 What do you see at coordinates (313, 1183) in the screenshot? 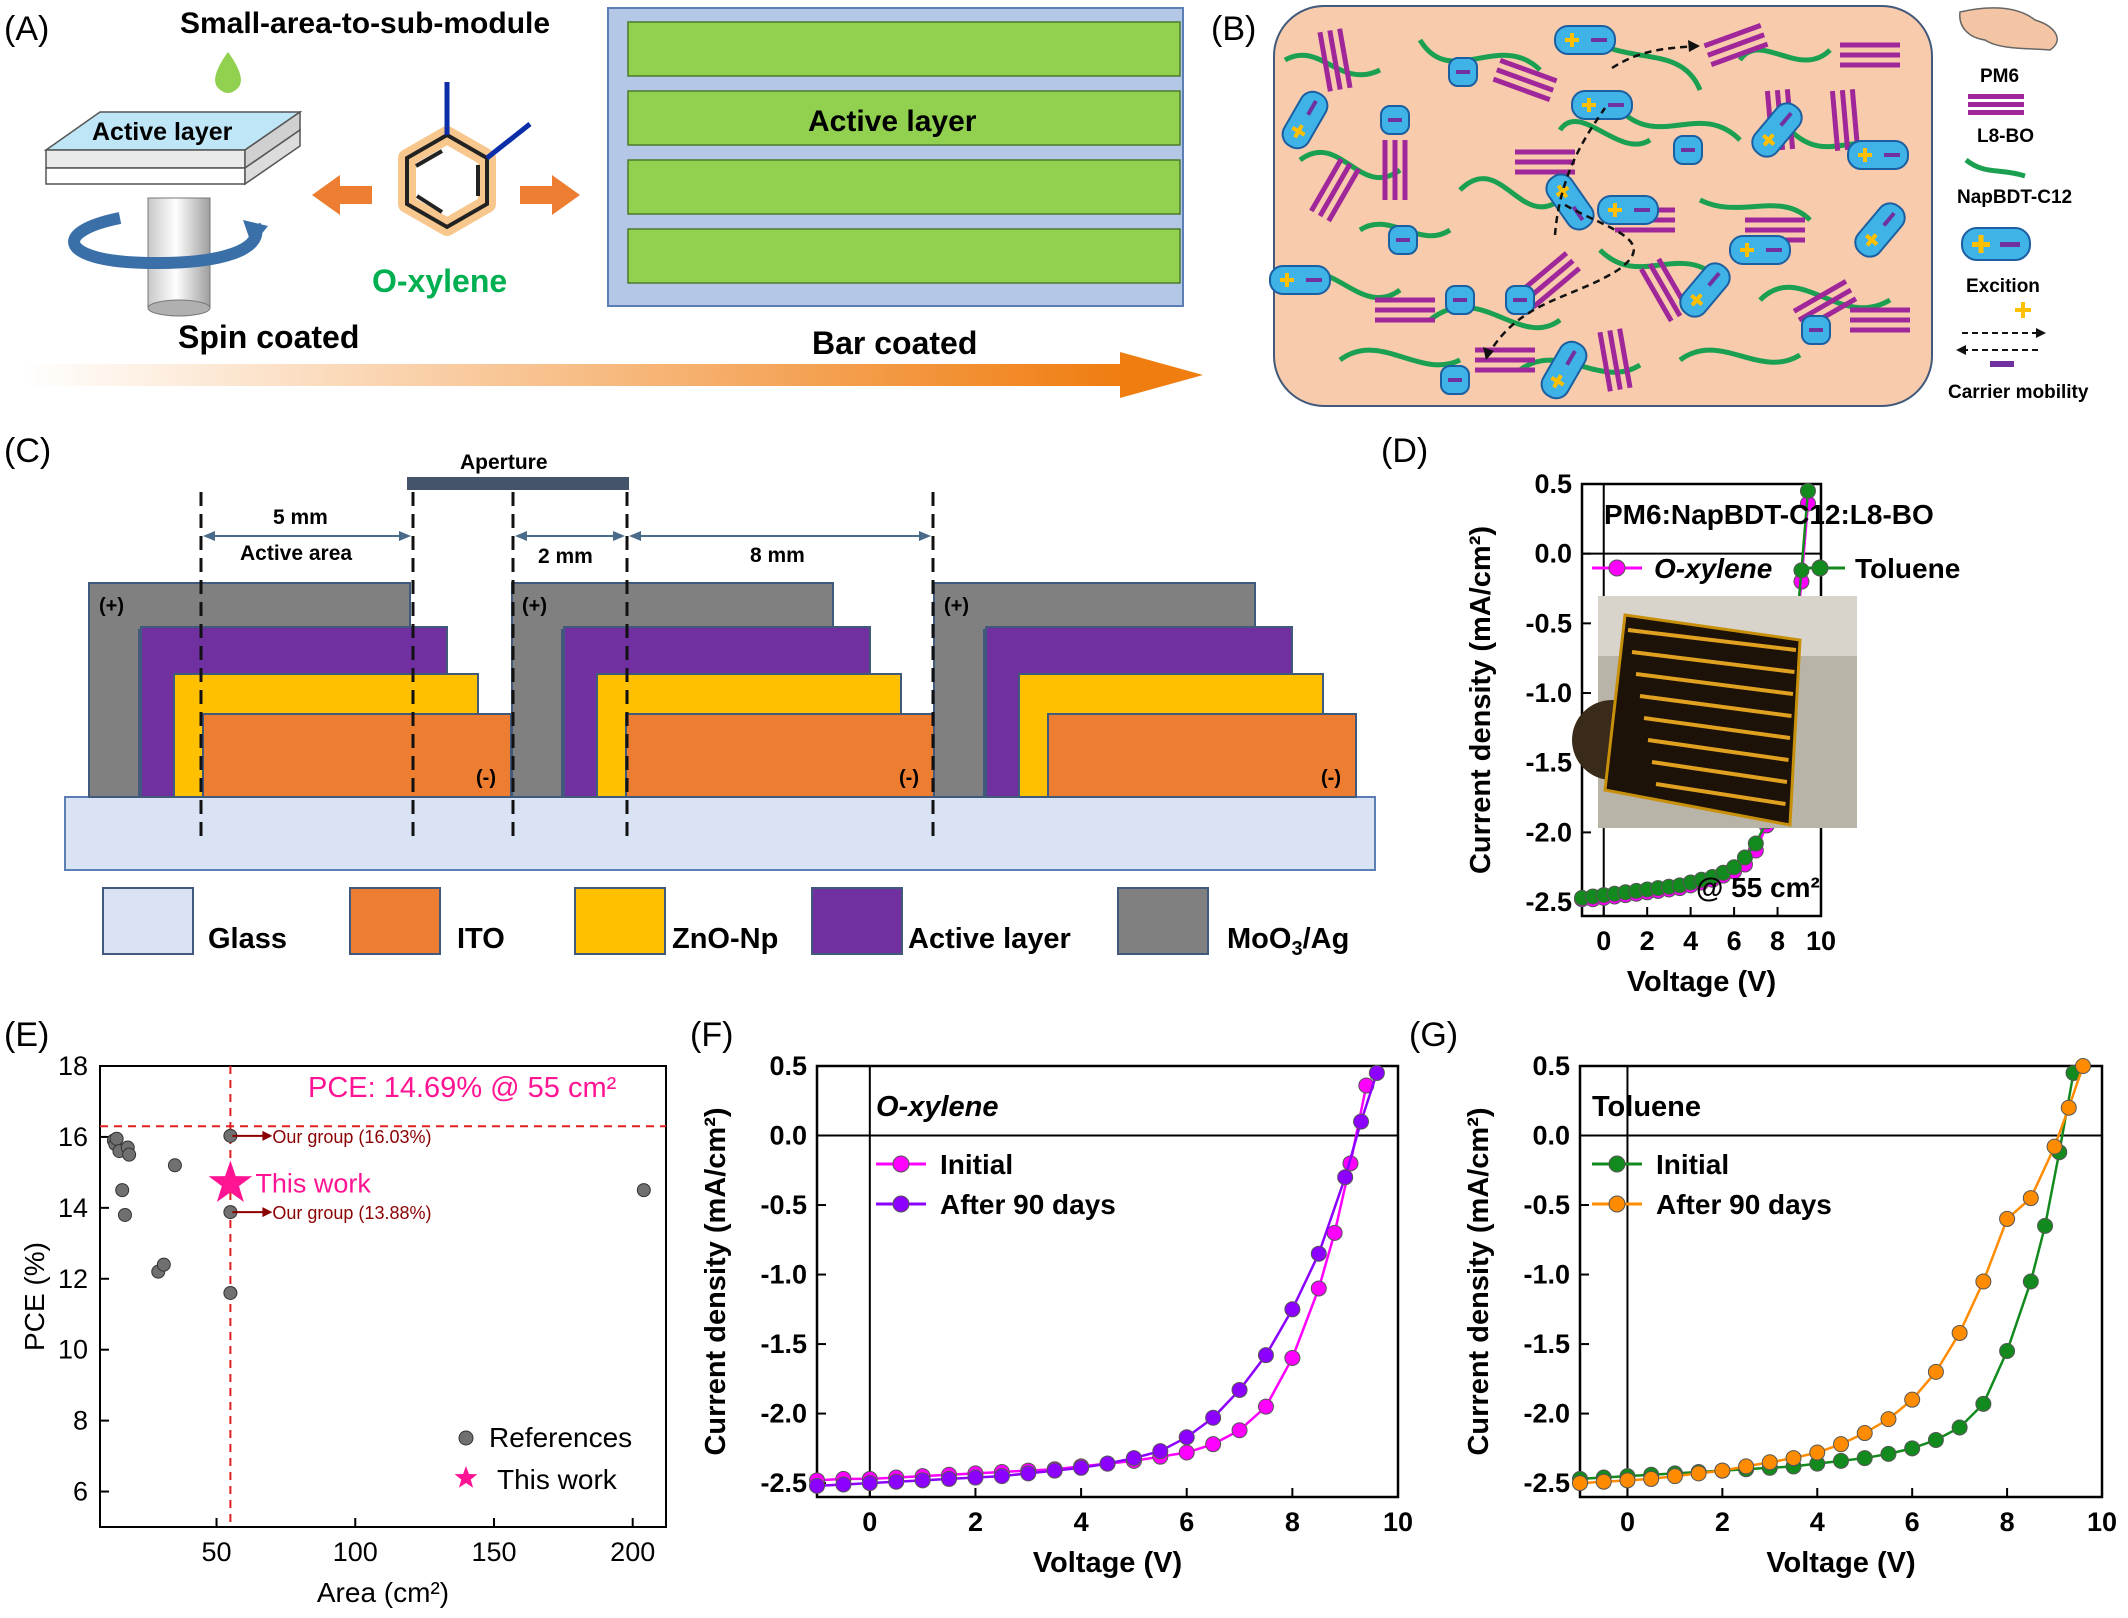
I see `this-work-label: This work` at bounding box center [313, 1183].